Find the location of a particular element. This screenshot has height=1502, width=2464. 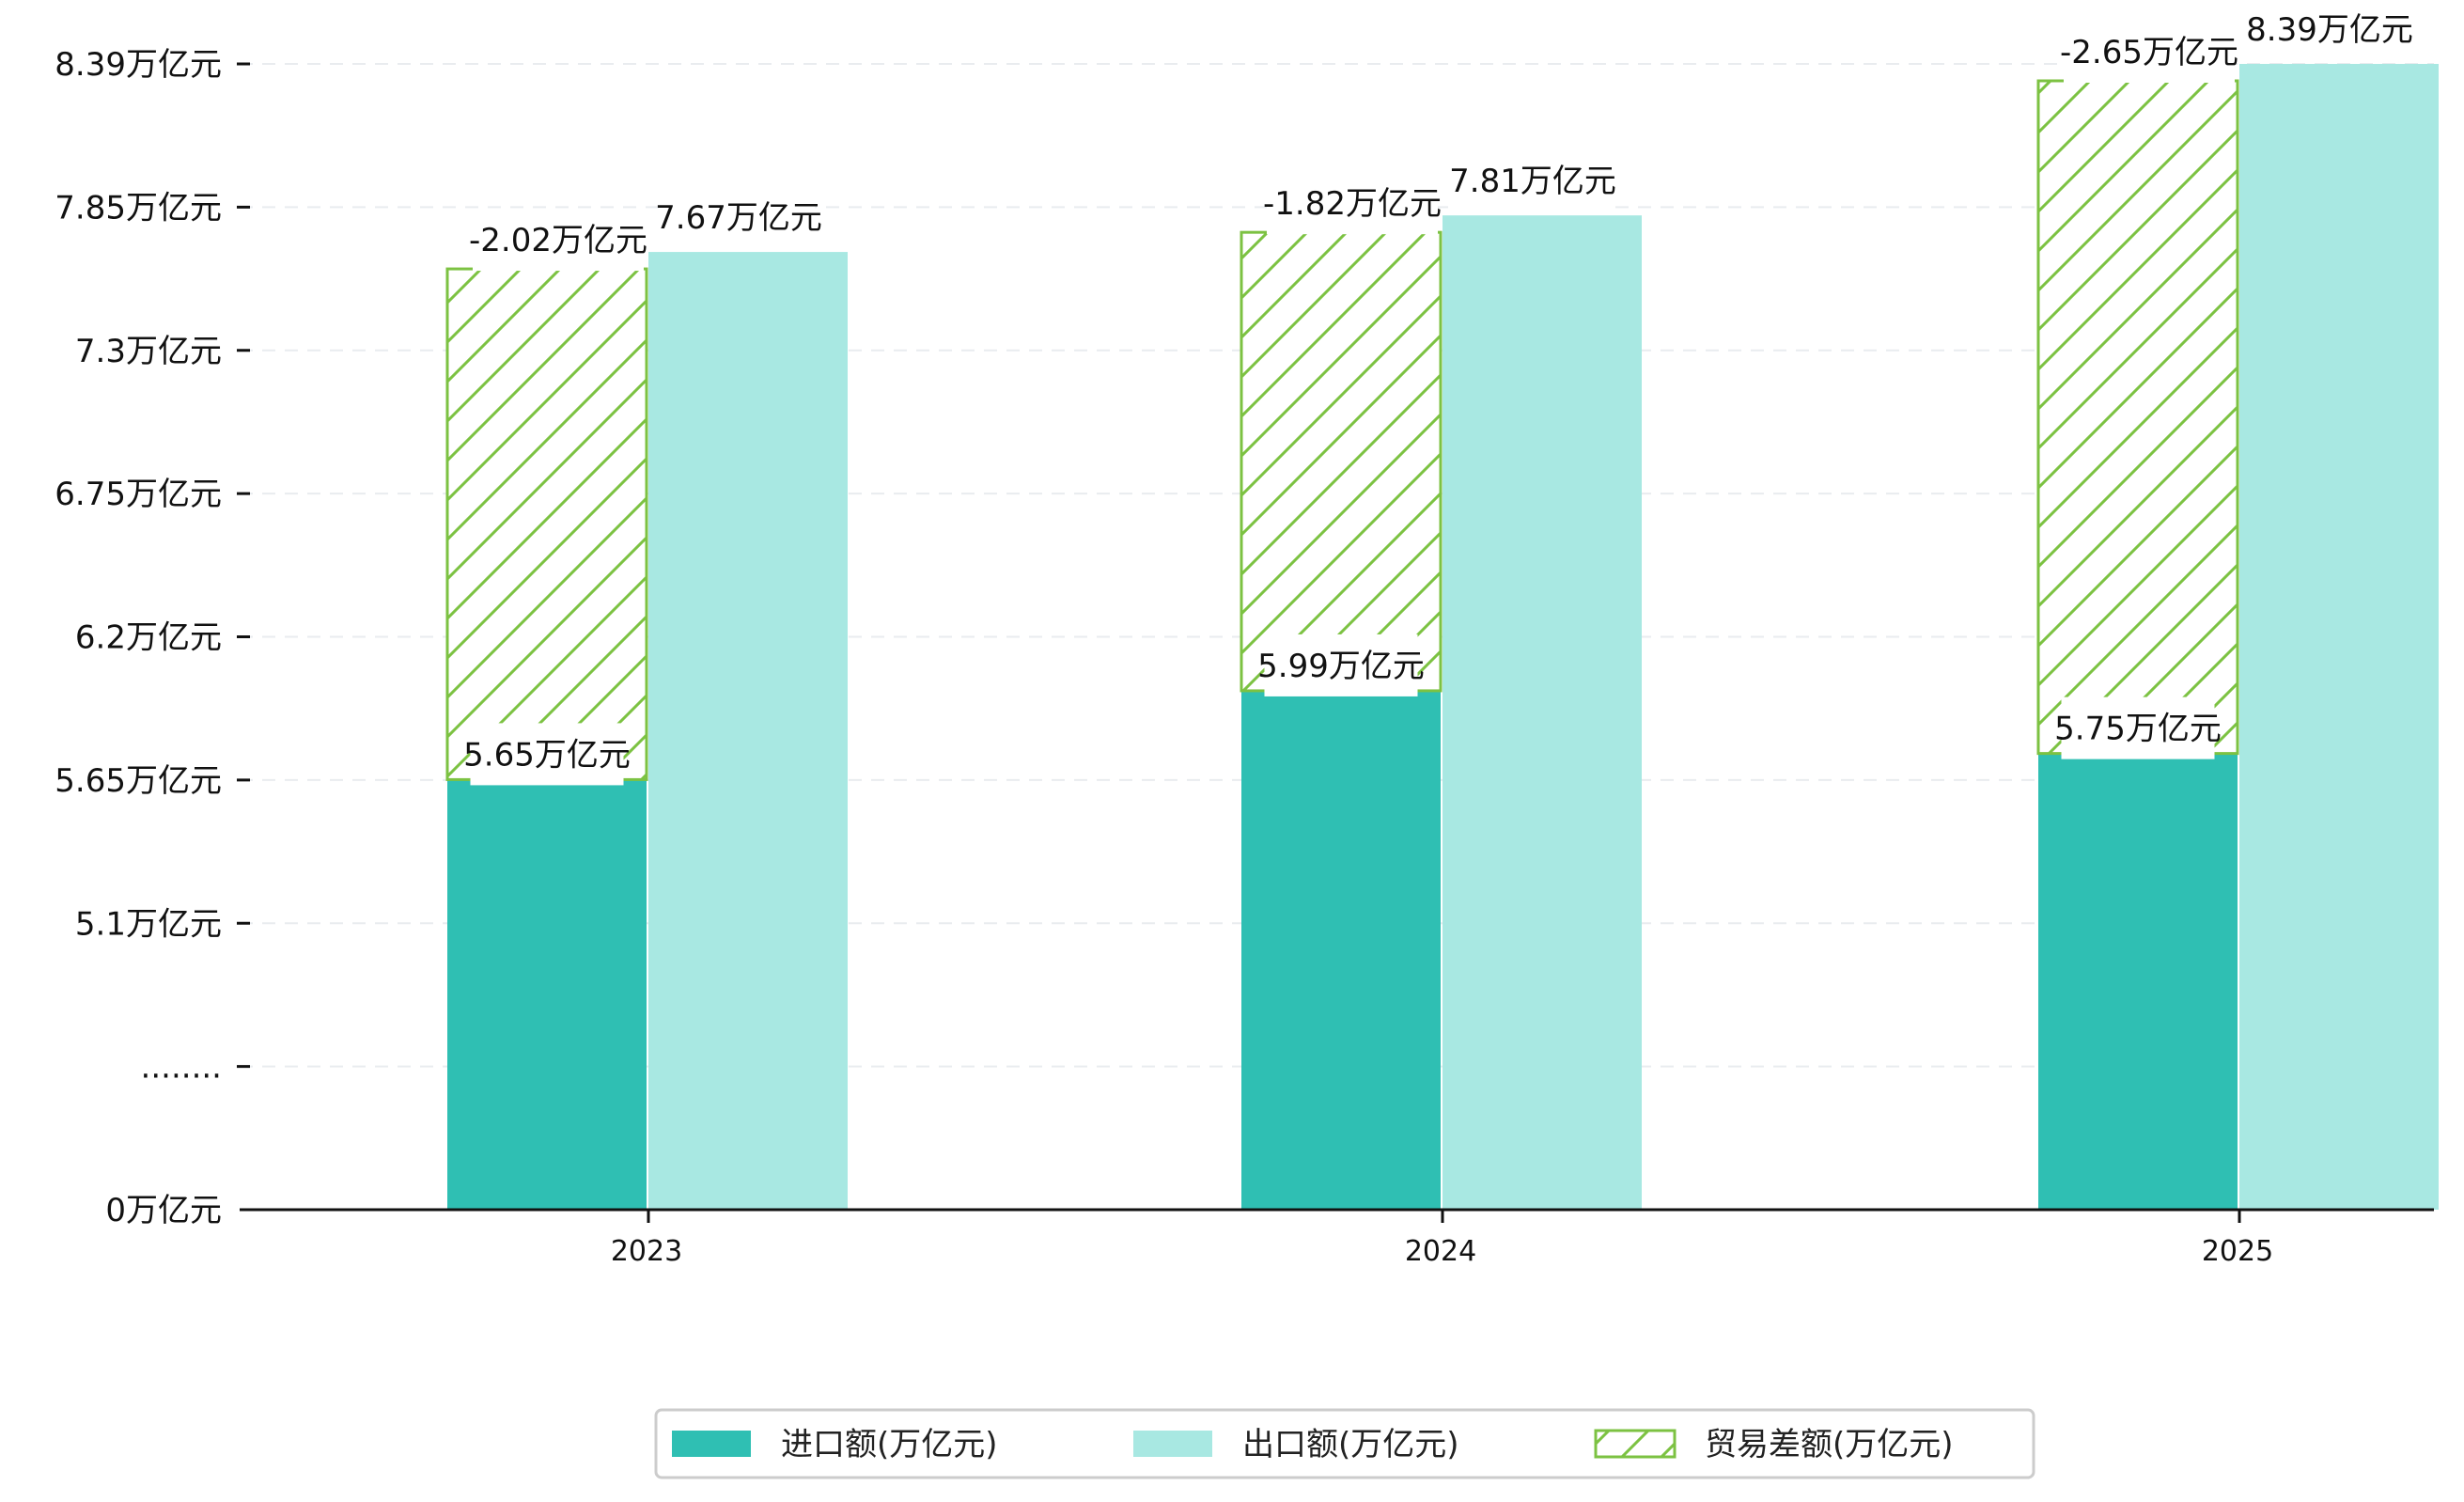

y-tick-label: 6.75万亿元 is located at coordinates (138, 495).